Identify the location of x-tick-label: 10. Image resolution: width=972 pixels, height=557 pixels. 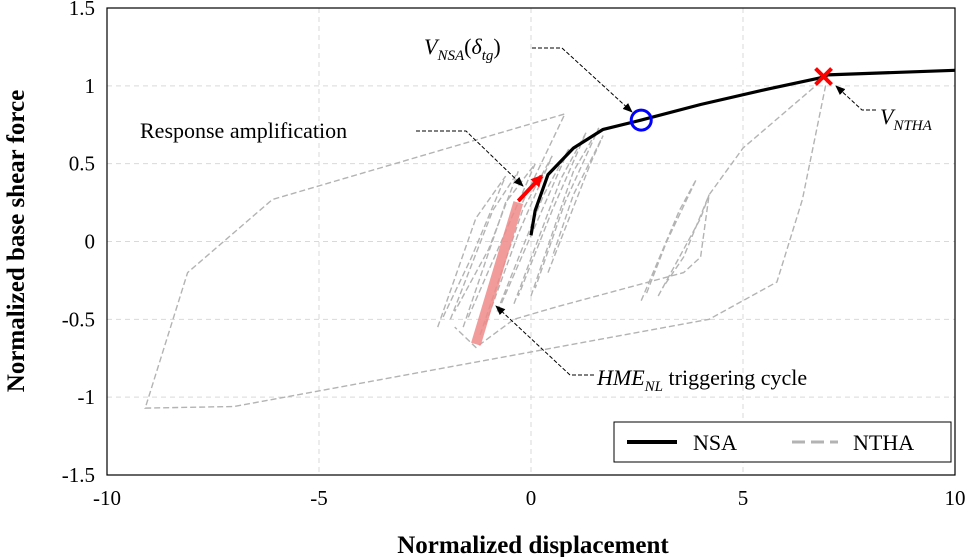
(955, 498).